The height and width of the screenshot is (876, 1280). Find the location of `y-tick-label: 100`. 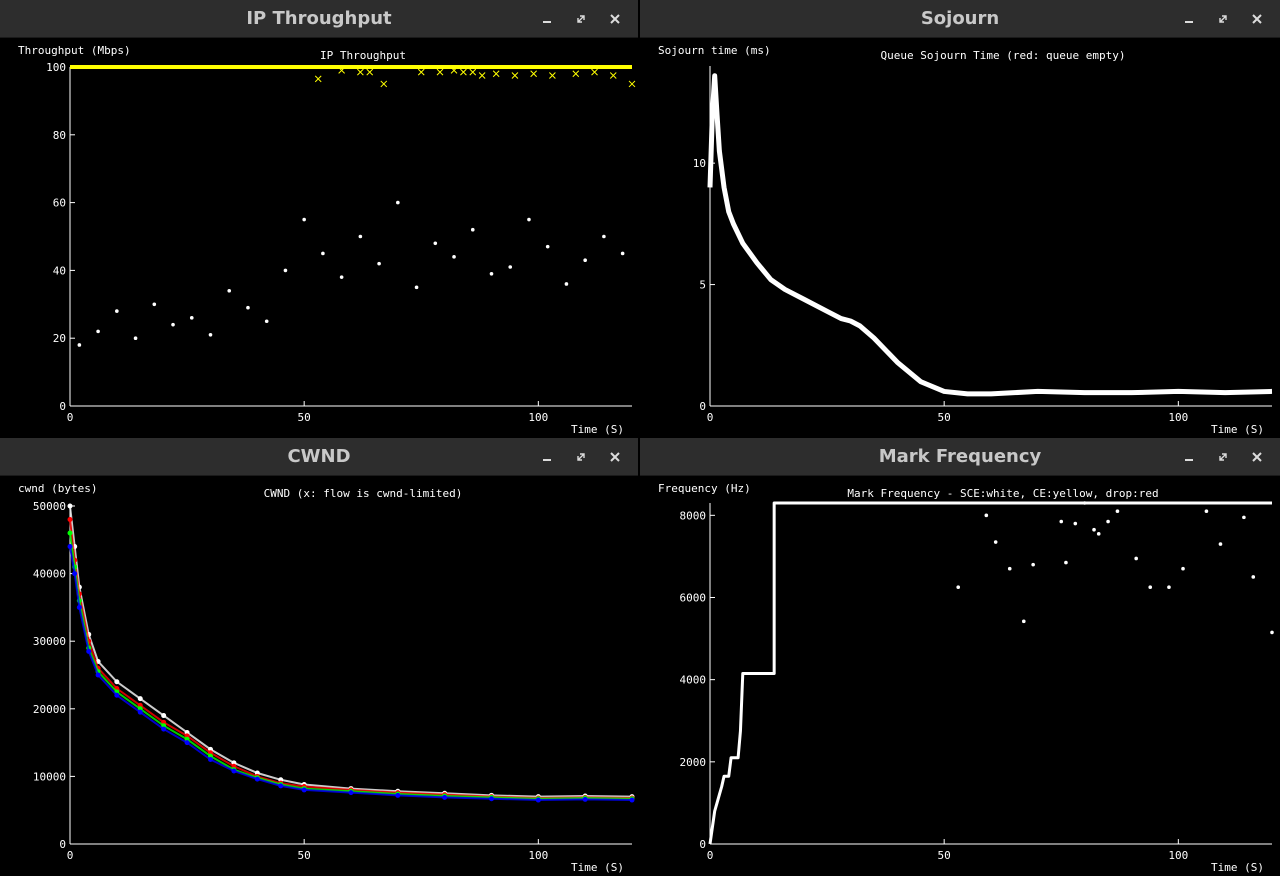

y-tick-label: 100 is located at coordinates (56, 67).